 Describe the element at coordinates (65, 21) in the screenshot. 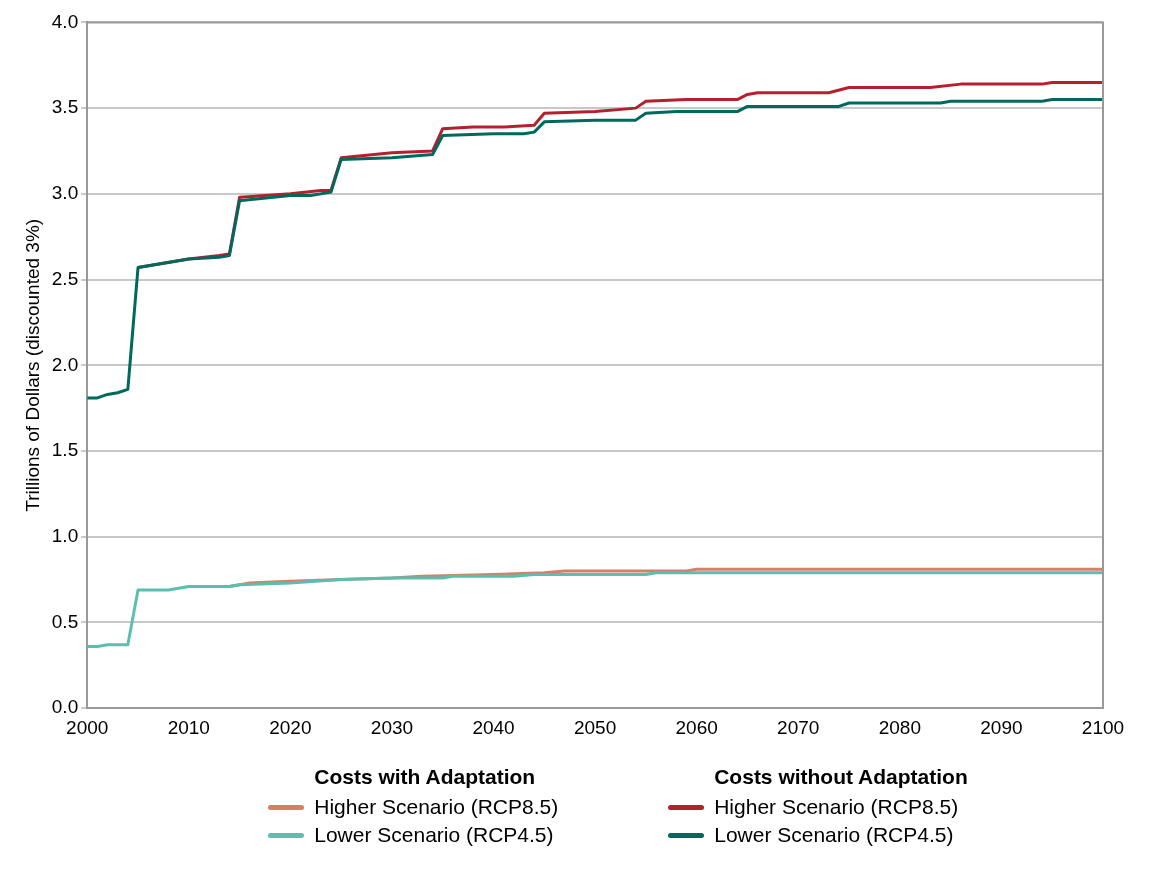

I see `y-tick-label: 4.0` at that location.